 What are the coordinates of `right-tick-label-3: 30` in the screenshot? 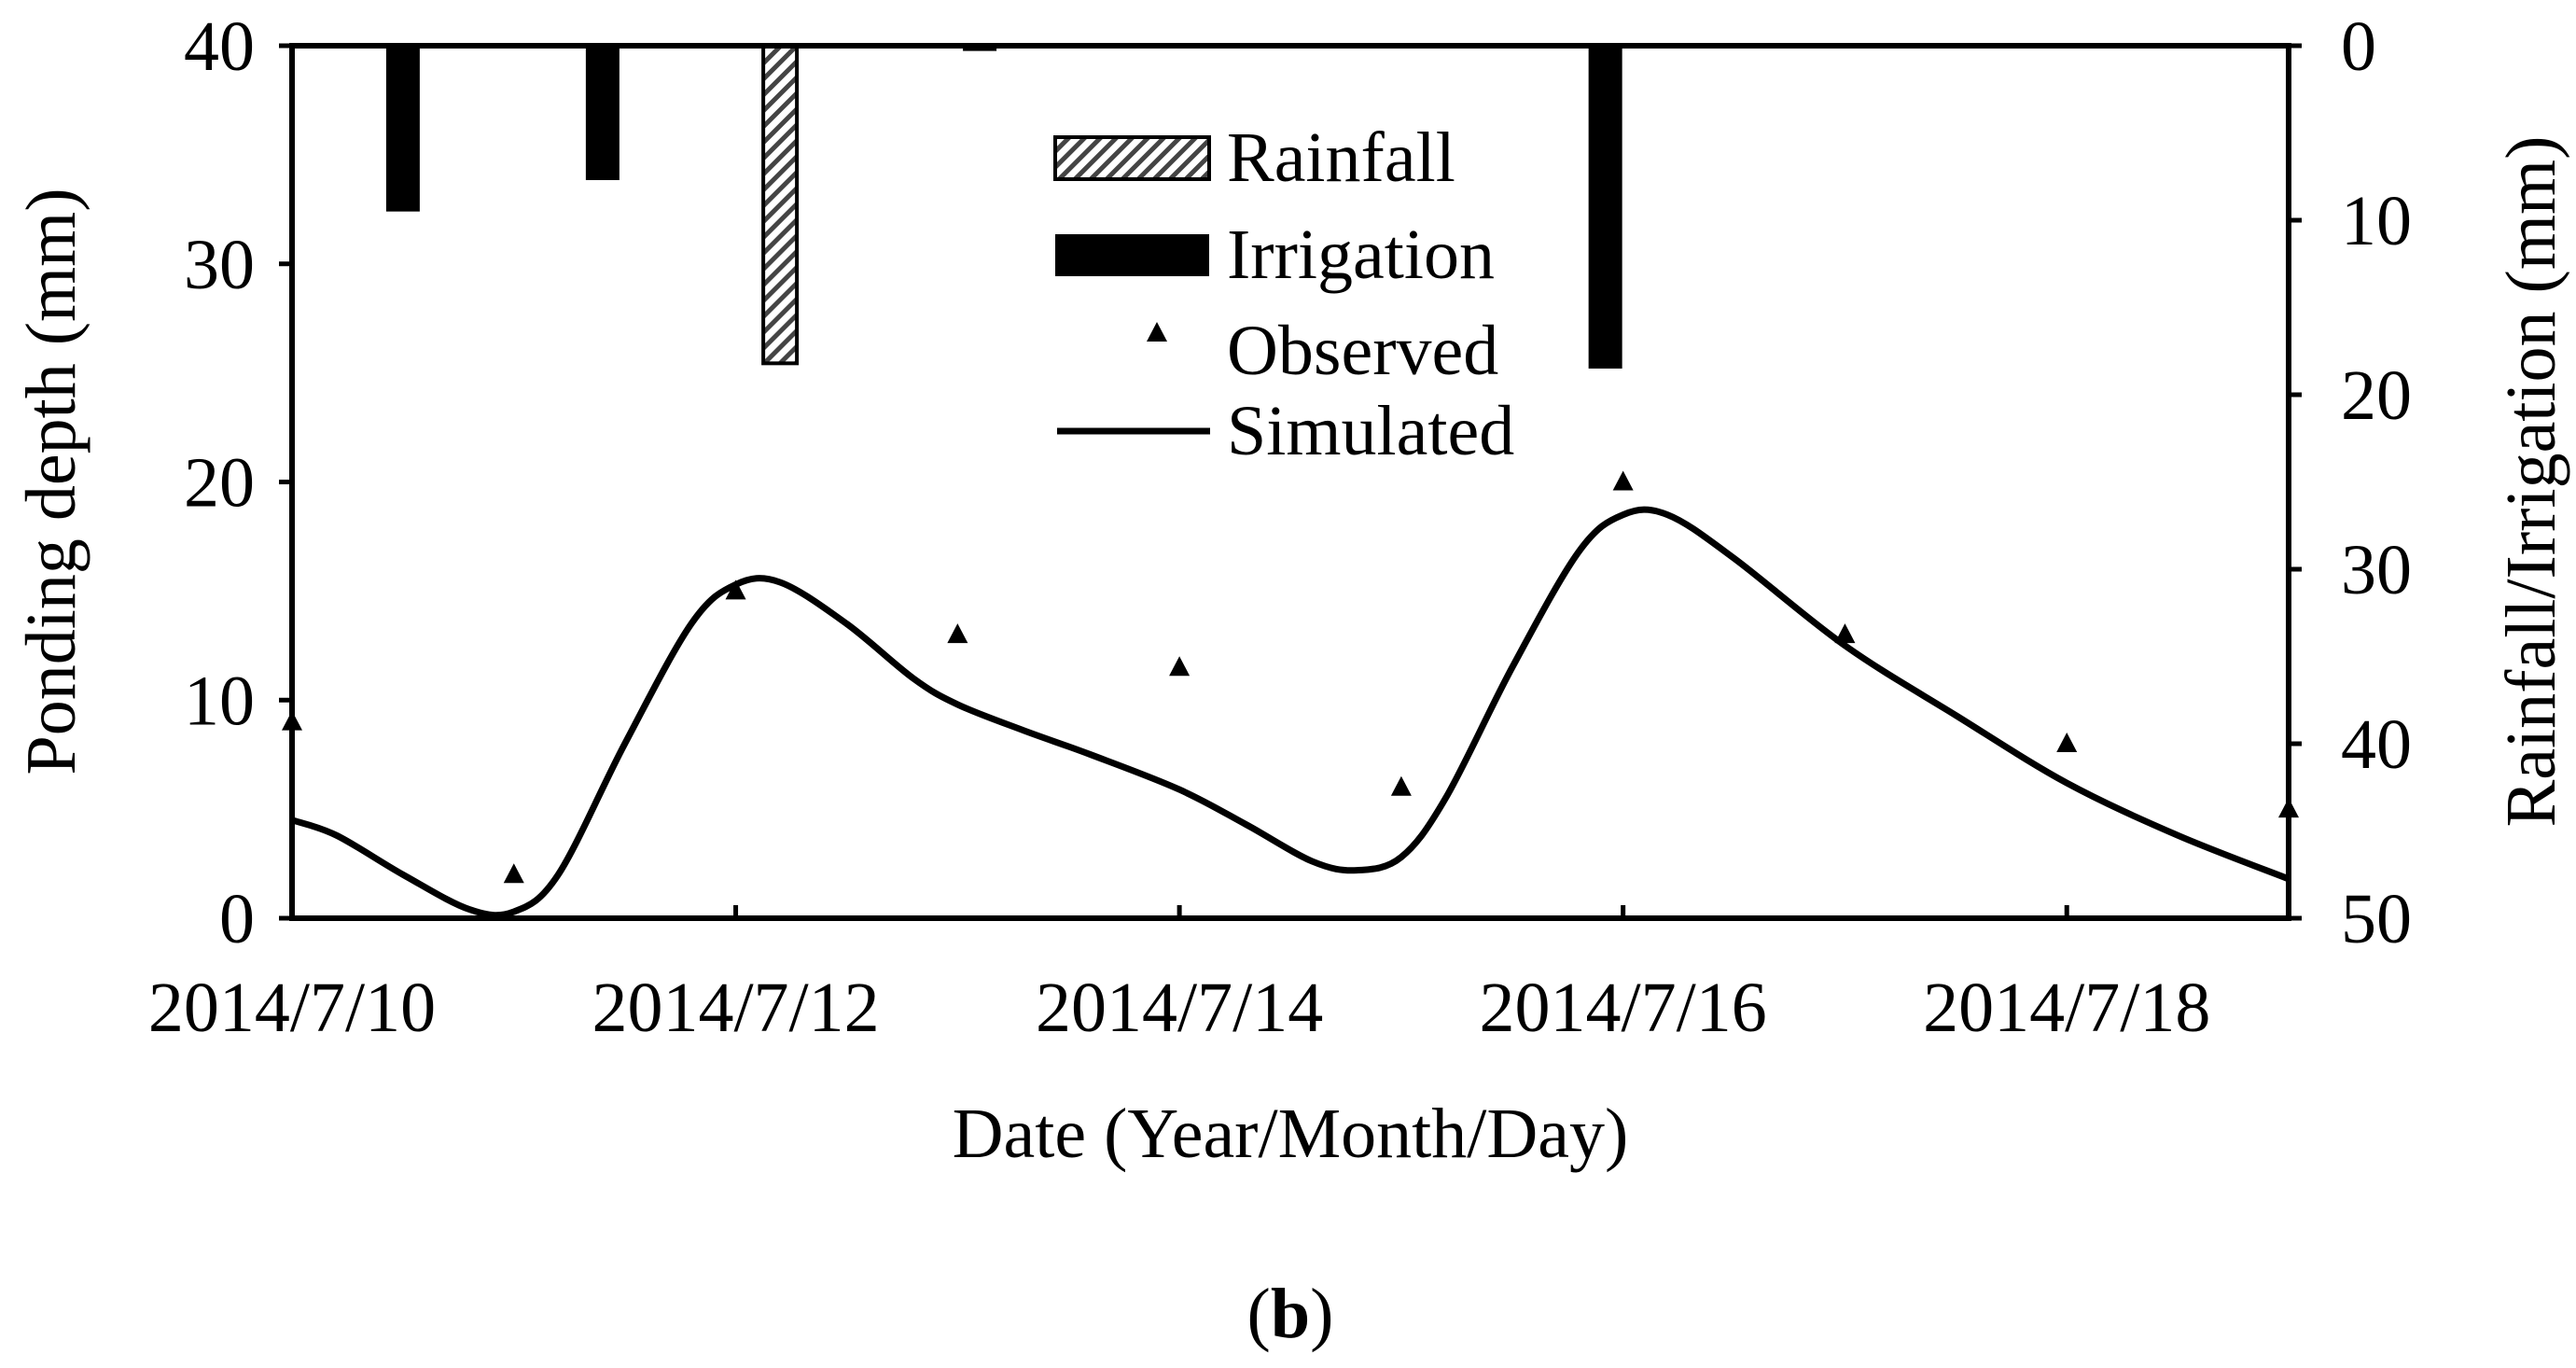 It's located at (2376, 570).